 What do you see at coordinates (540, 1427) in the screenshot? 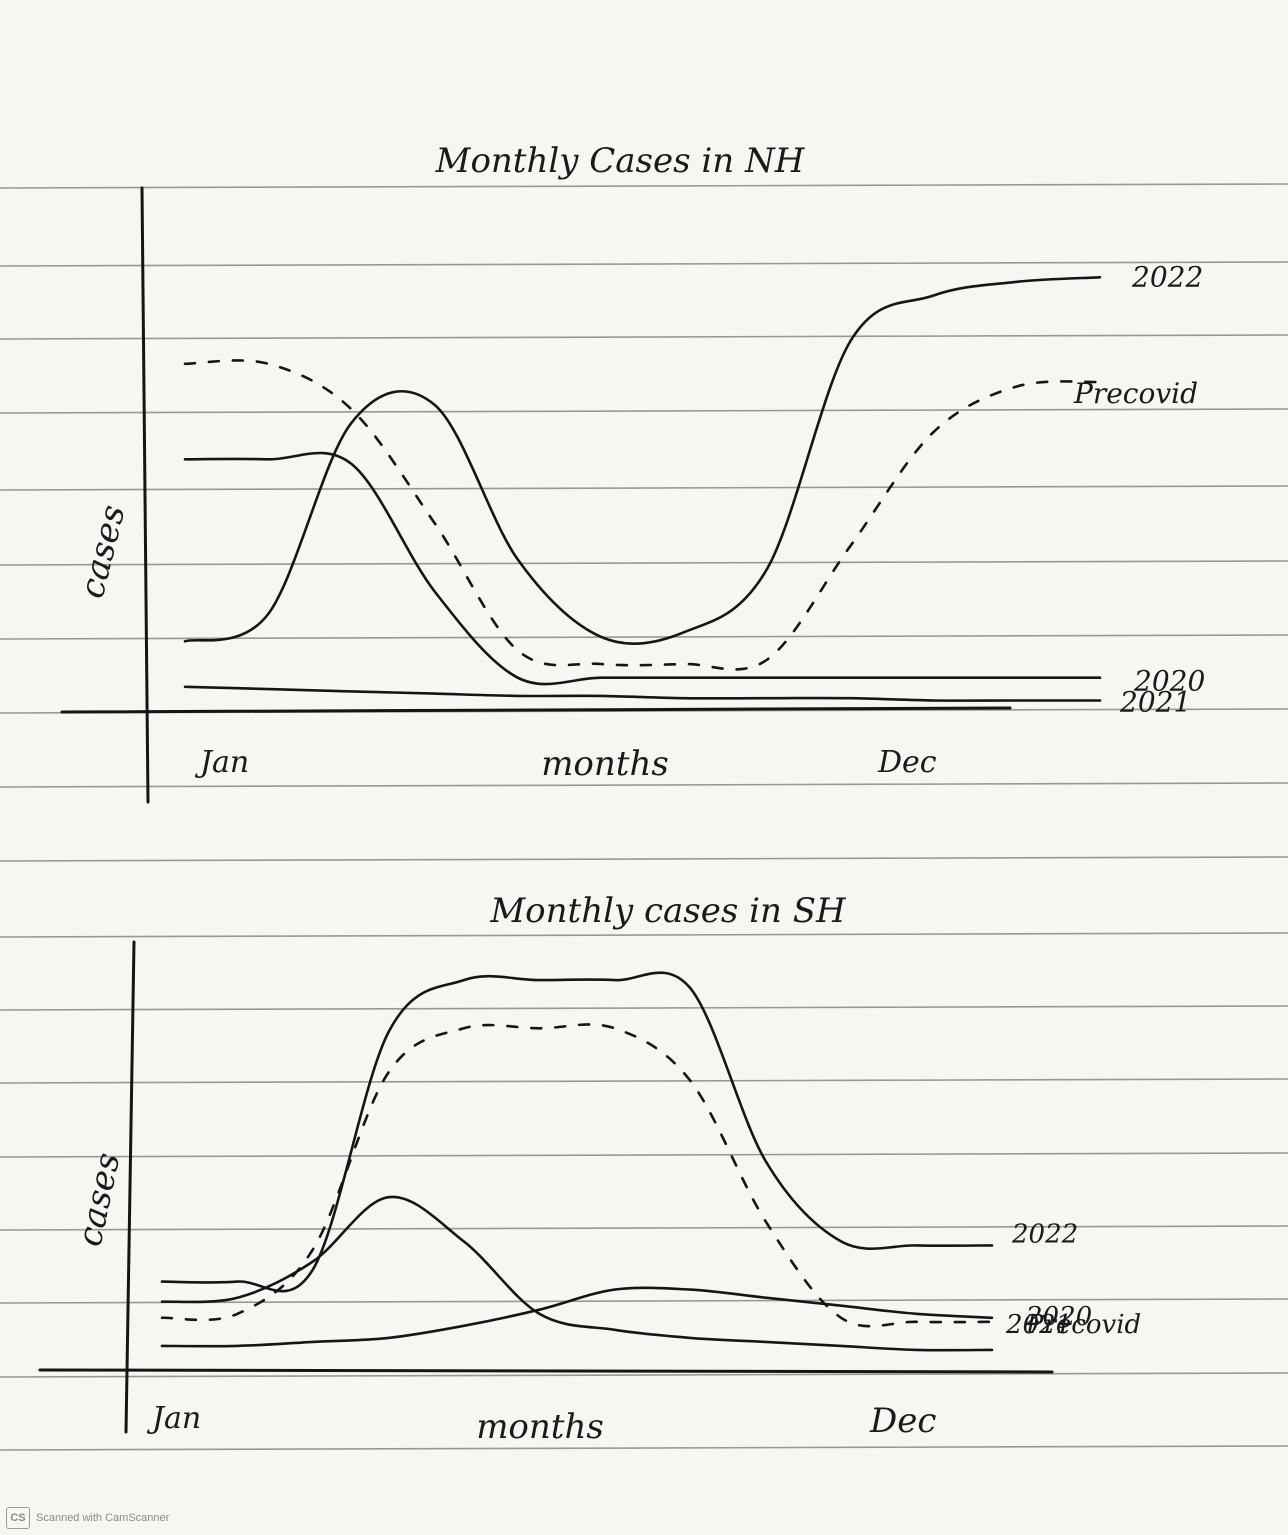
I see `chart-sh-xlabel: months` at bounding box center [540, 1427].